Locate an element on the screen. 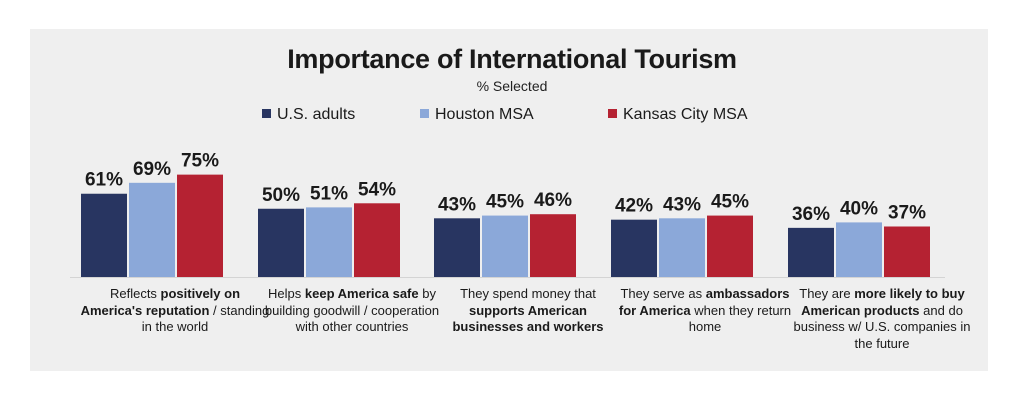 The height and width of the screenshot is (414, 1024). data-label-2-series-3: 54% is located at coordinates (377, 189).